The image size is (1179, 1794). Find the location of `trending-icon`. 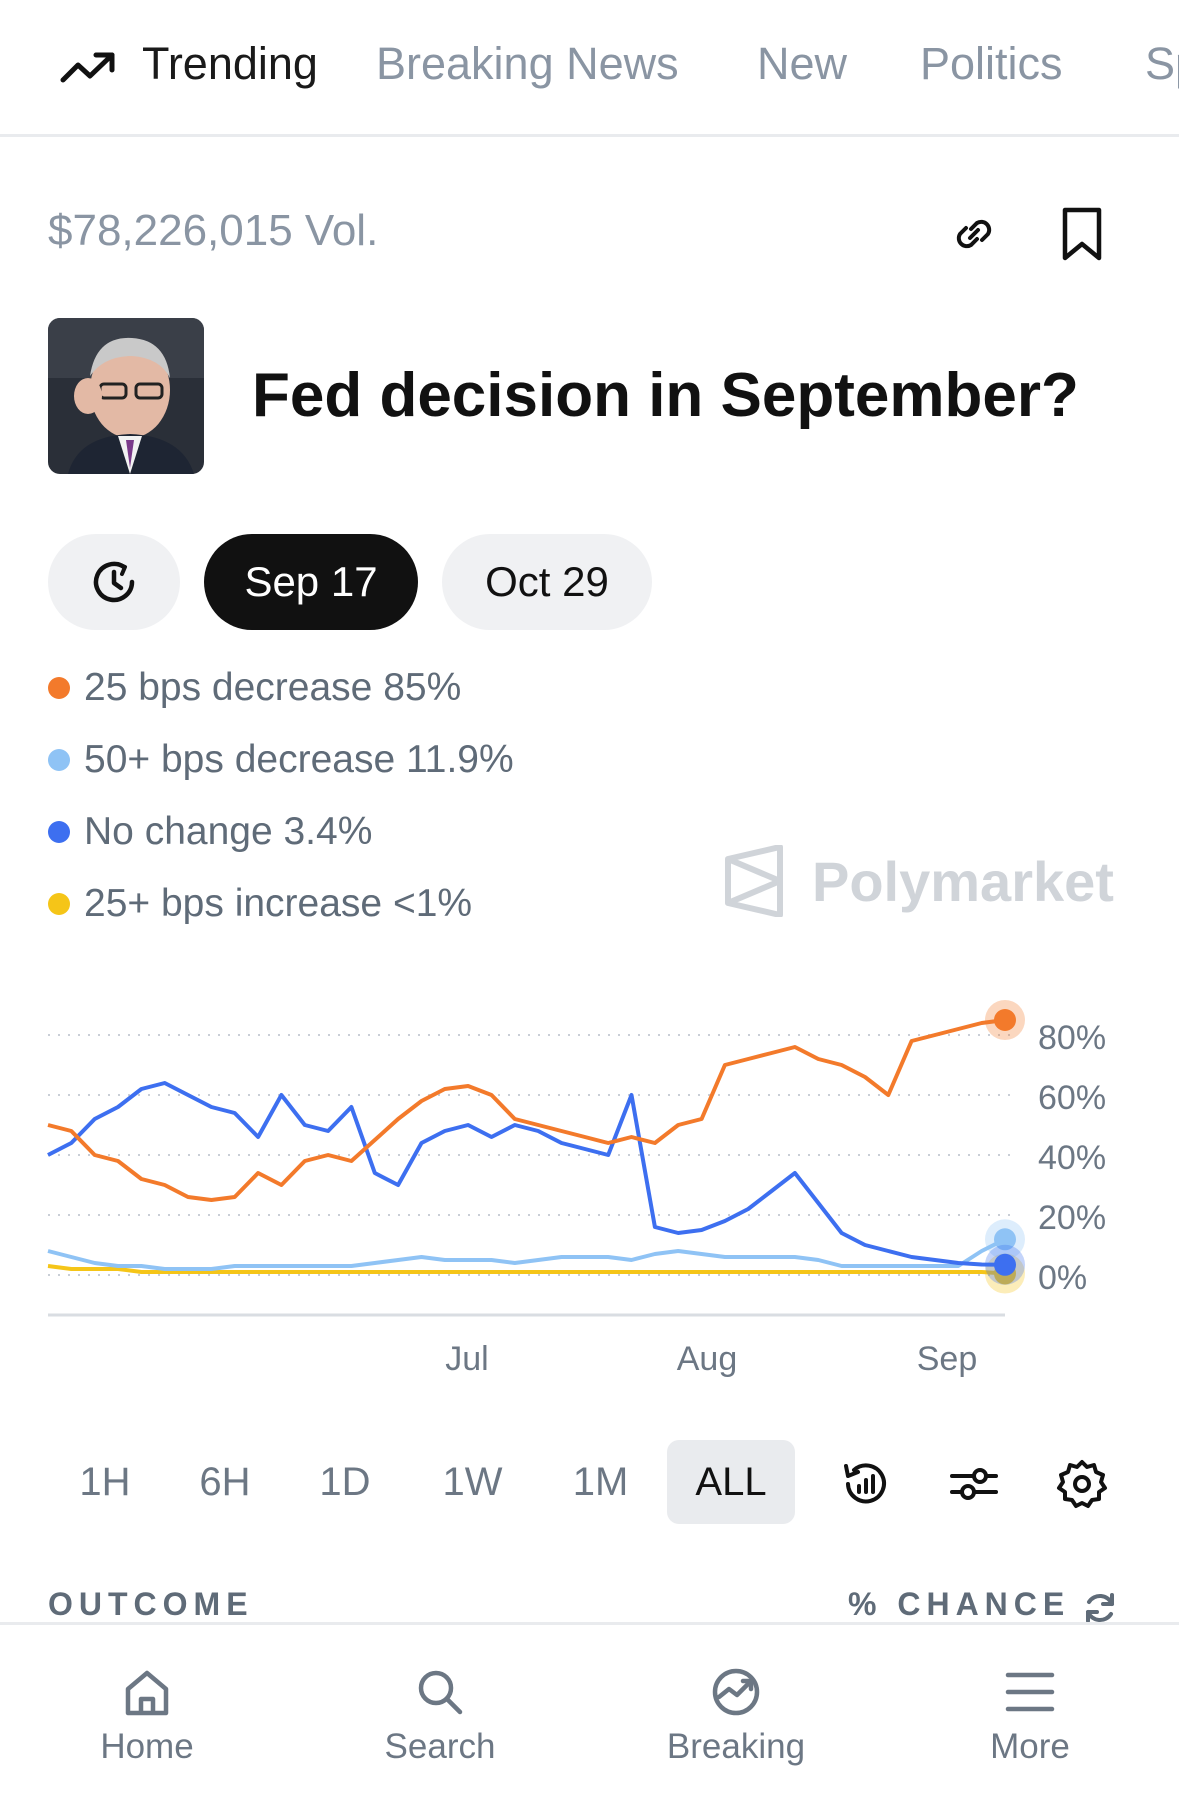

trending-icon is located at coordinates (87, 67).